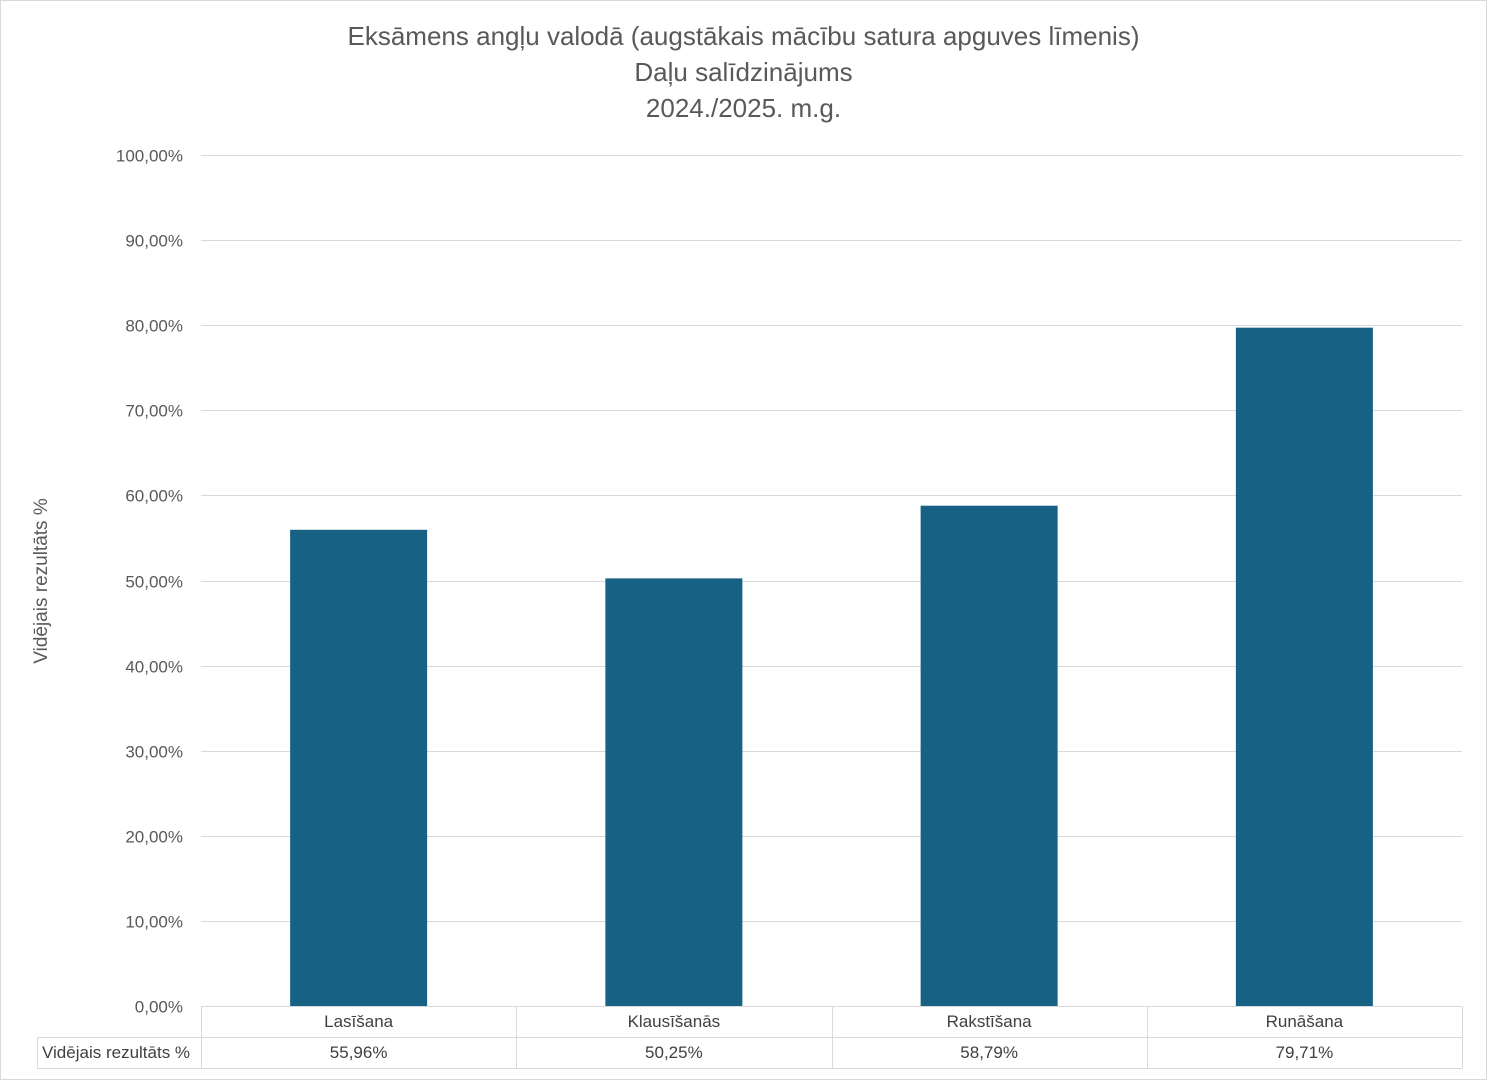  Describe the element at coordinates (154, 582) in the screenshot. I see `y-tick-label: 50,00%` at that location.